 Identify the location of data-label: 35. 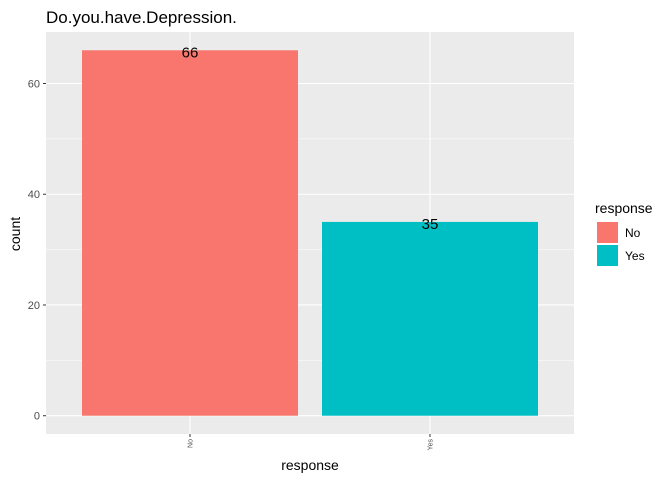
(430, 224).